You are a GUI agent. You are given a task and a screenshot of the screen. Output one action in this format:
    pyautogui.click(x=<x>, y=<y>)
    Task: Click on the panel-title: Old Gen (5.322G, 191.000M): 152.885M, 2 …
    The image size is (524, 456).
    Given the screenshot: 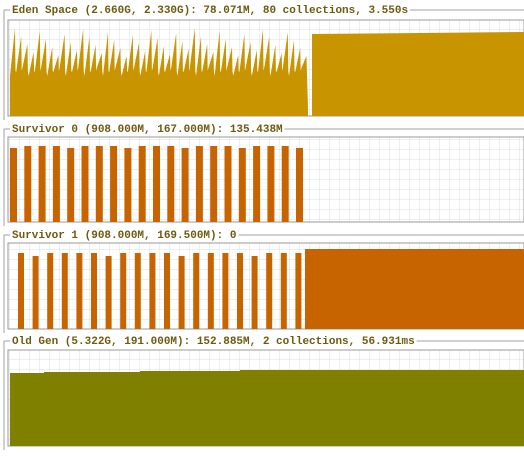 What is the action you would take?
    pyautogui.click(x=213, y=342)
    